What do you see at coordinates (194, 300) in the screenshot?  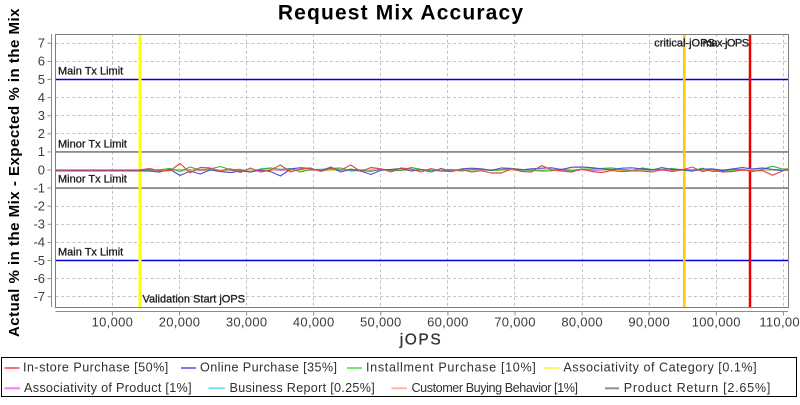 I see `svg-text: Validation Start jOPS` at bounding box center [194, 300].